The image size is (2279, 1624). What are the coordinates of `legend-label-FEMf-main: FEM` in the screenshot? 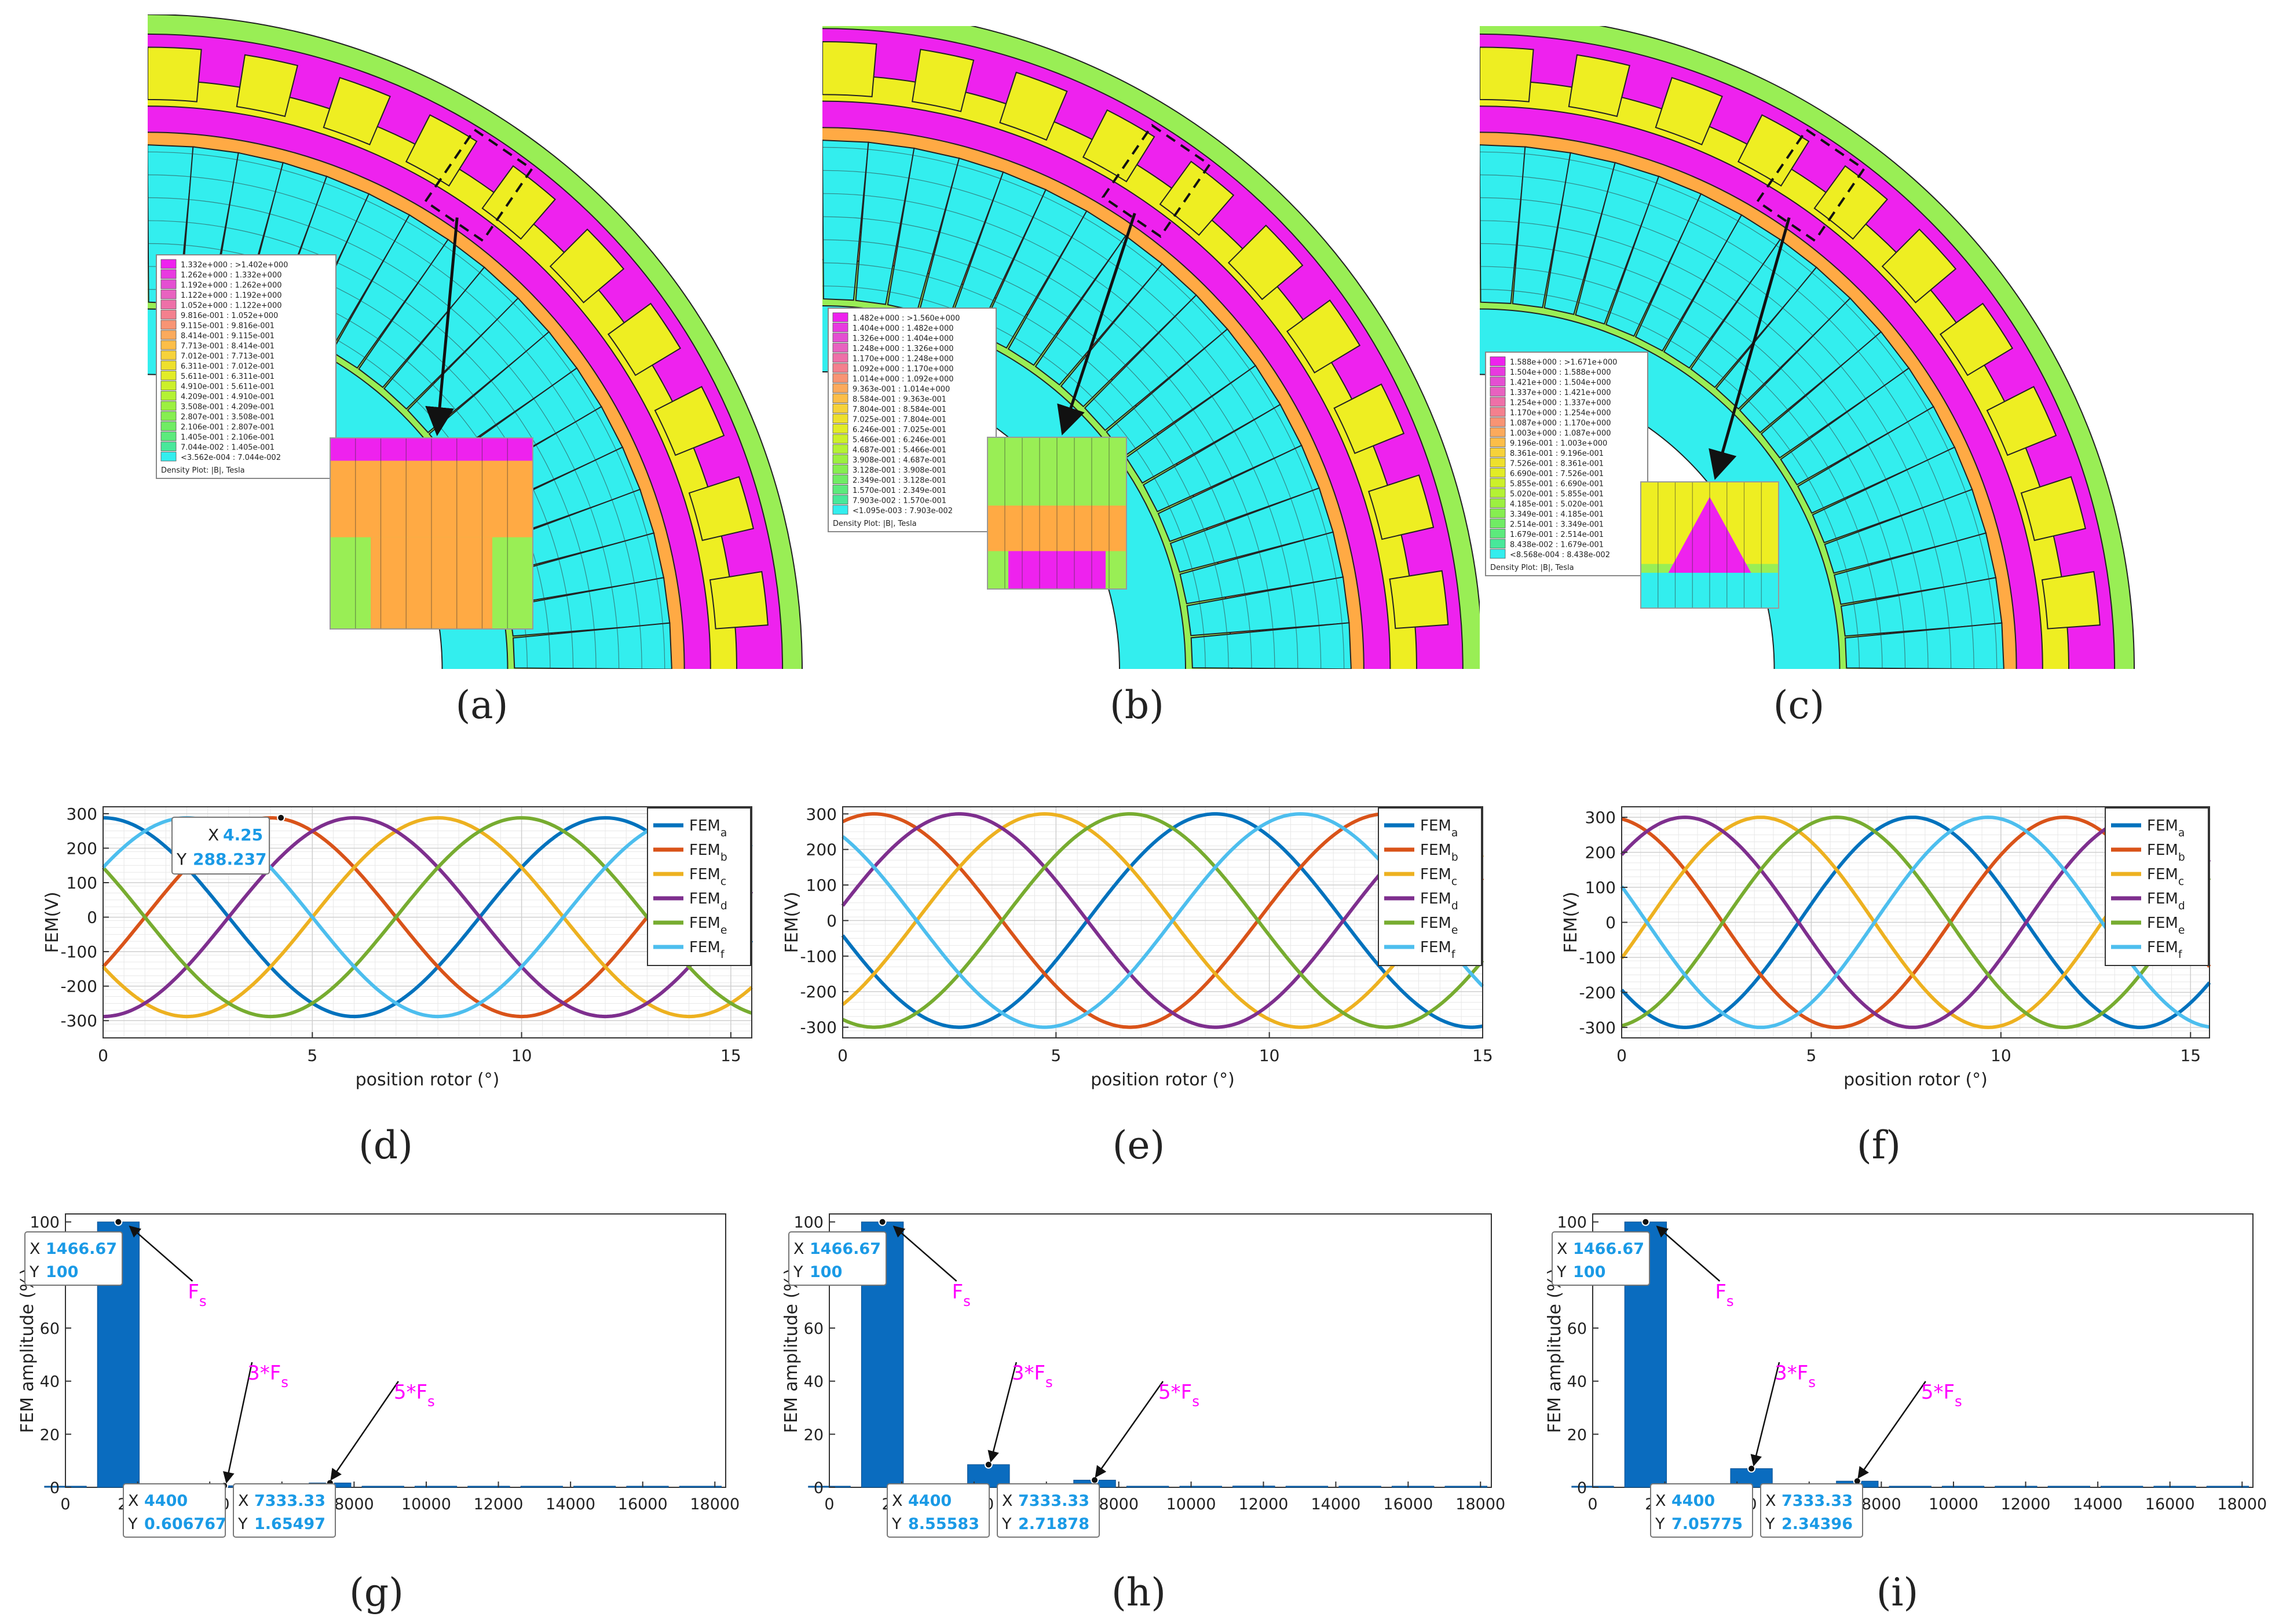 It's located at (704, 947).